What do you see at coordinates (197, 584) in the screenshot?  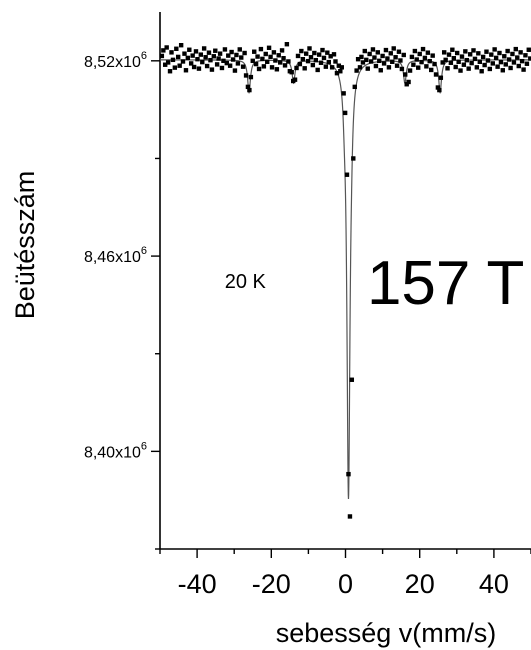 I see `x-tick-label: -40` at bounding box center [197, 584].